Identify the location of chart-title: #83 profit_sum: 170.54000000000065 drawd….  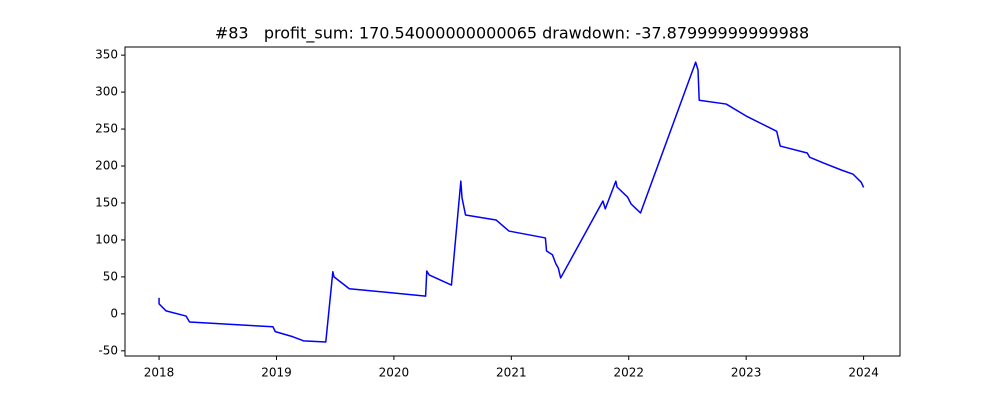
(512, 34).